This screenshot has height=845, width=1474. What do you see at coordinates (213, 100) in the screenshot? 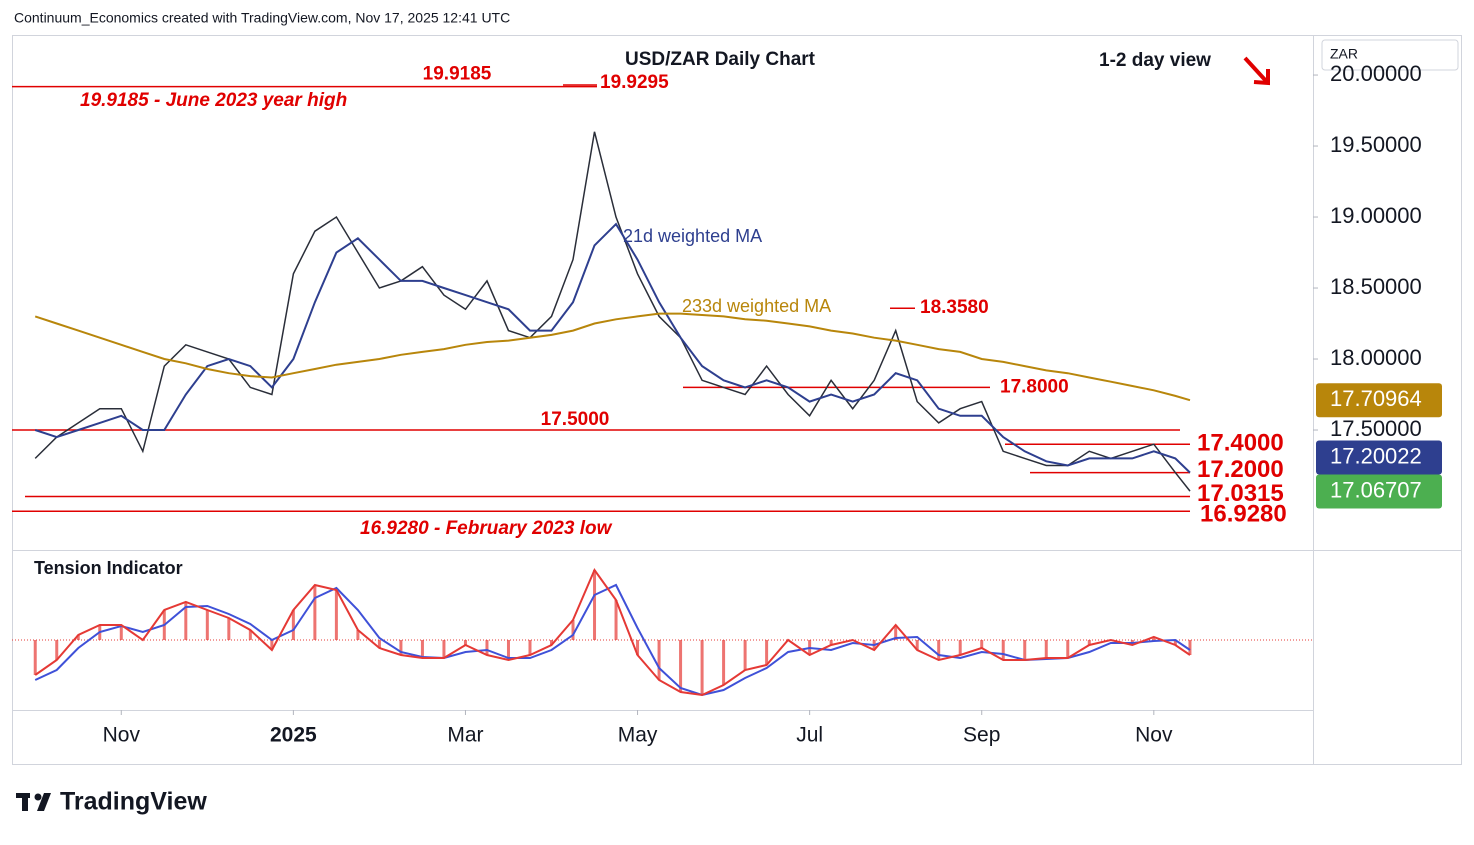
I see `annotation: 19.9185 - June 2023 year high` at bounding box center [213, 100].